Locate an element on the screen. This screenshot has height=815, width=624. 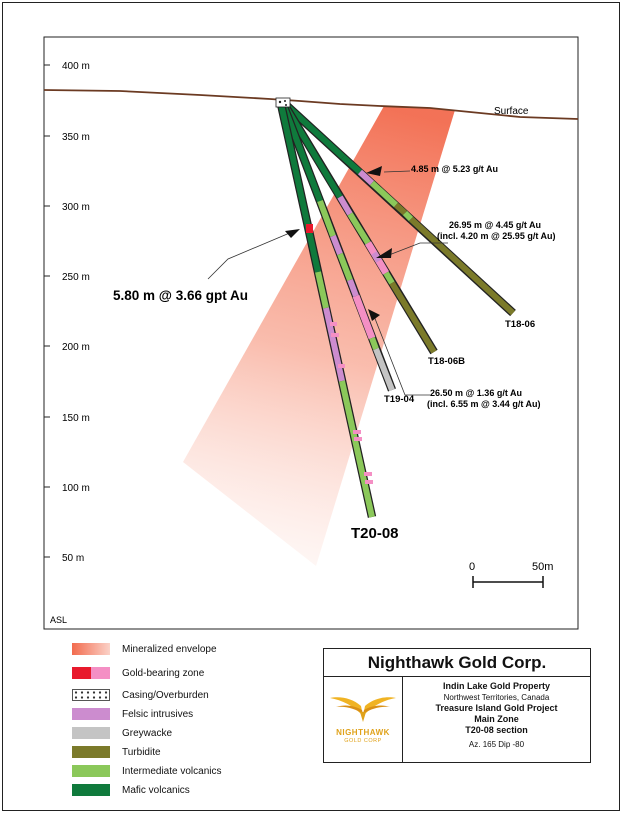
logo-subtitle: GOLD CORP is located at coordinates (363, 741).